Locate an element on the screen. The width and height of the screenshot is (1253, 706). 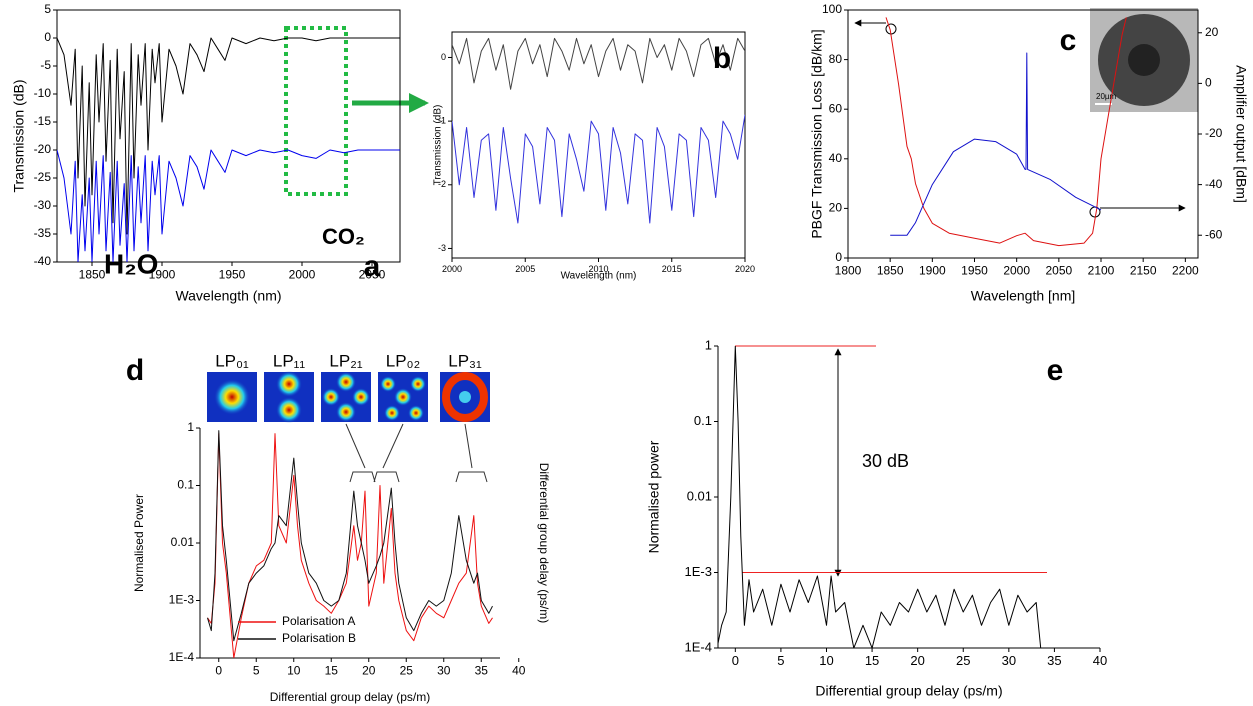
annotation: LP₀₂ is located at coordinates (403, 360).